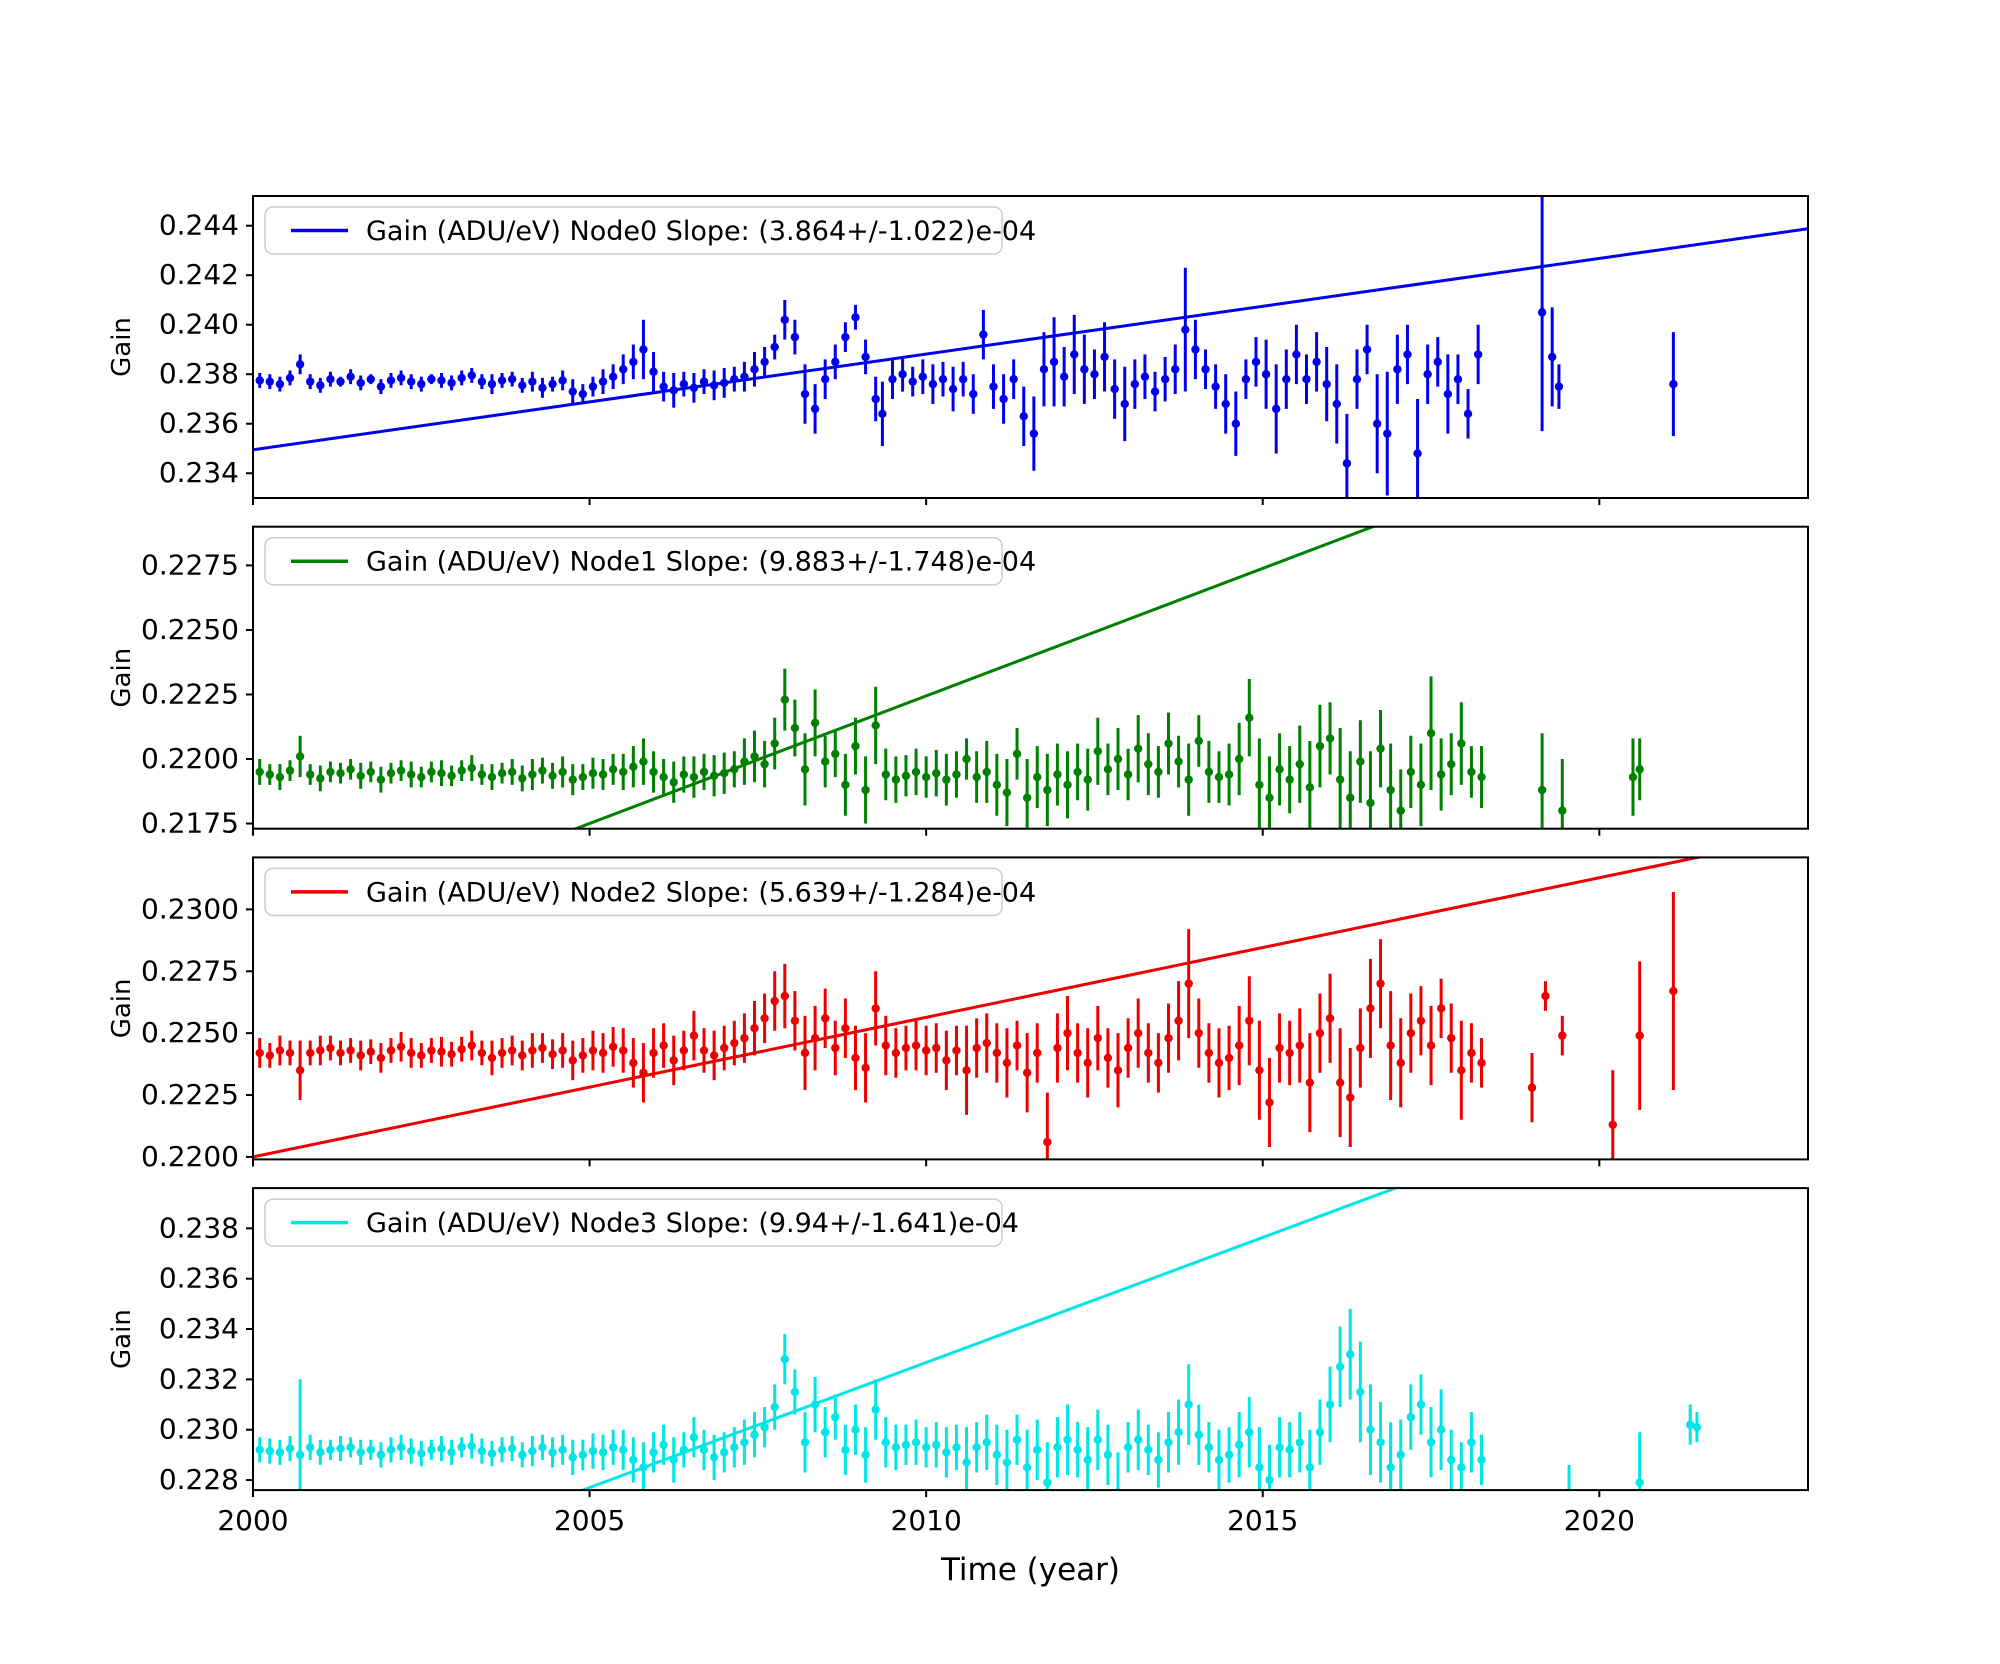 This screenshot has height=1664, width=2000. I want to click on x-tick-label: 2020, so click(1599, 1520).